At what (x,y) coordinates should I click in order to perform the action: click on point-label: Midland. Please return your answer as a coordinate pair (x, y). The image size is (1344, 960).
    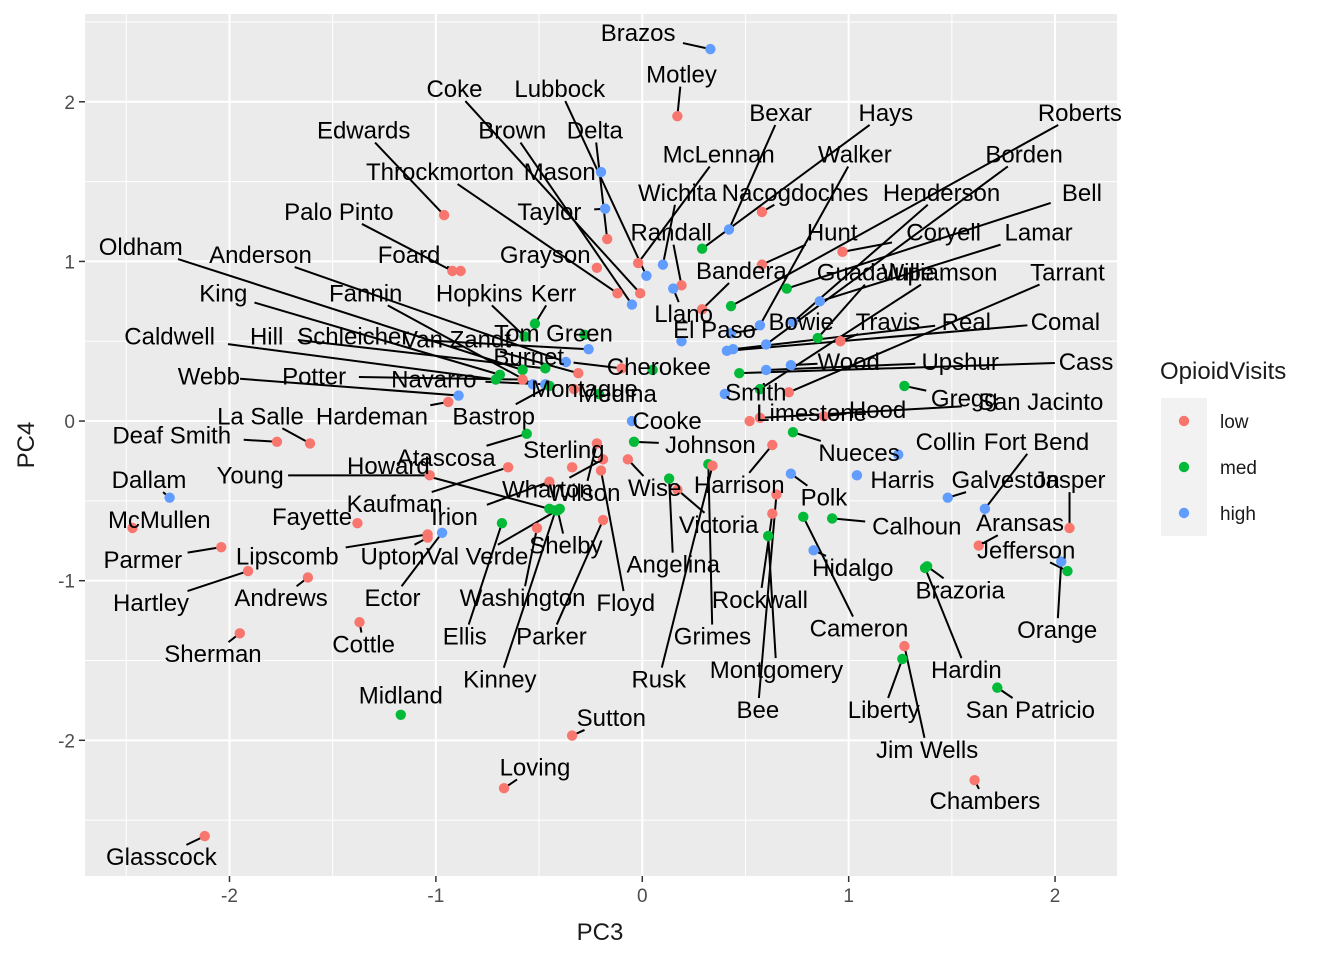
    Looking at the image, I should click on (401, 696).